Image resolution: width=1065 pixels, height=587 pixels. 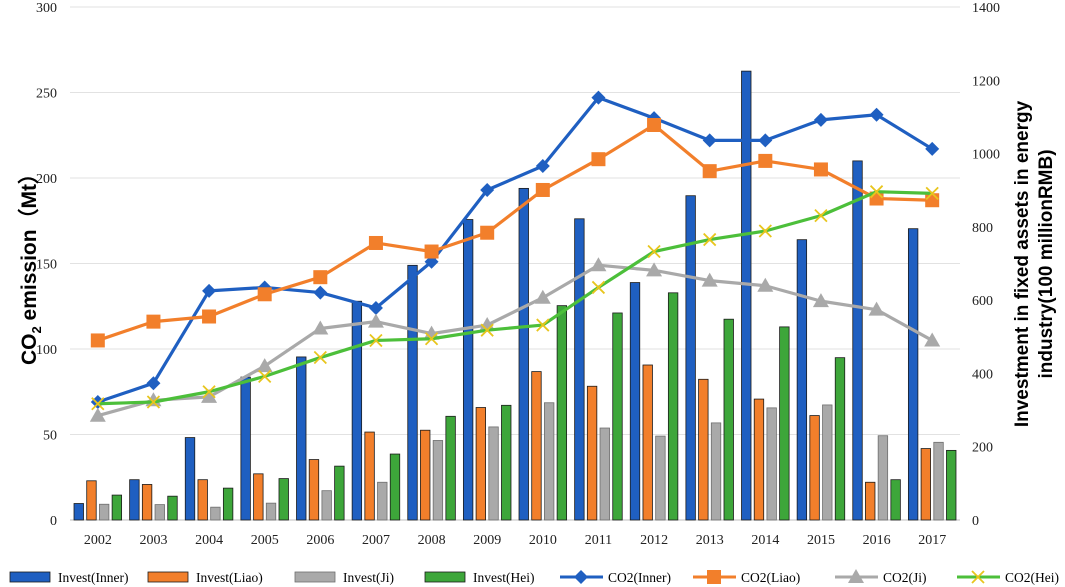 I want to click on right-axis-title-line2: industry(100 millionRMB), so click(x=1046, y=263).